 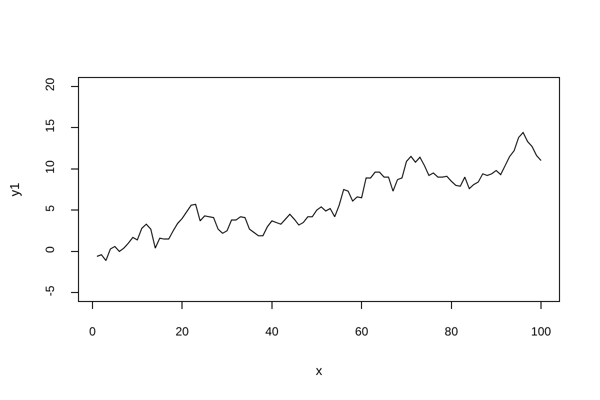 I want to click on y-tick-label: 20, so click(x=50, y=84).